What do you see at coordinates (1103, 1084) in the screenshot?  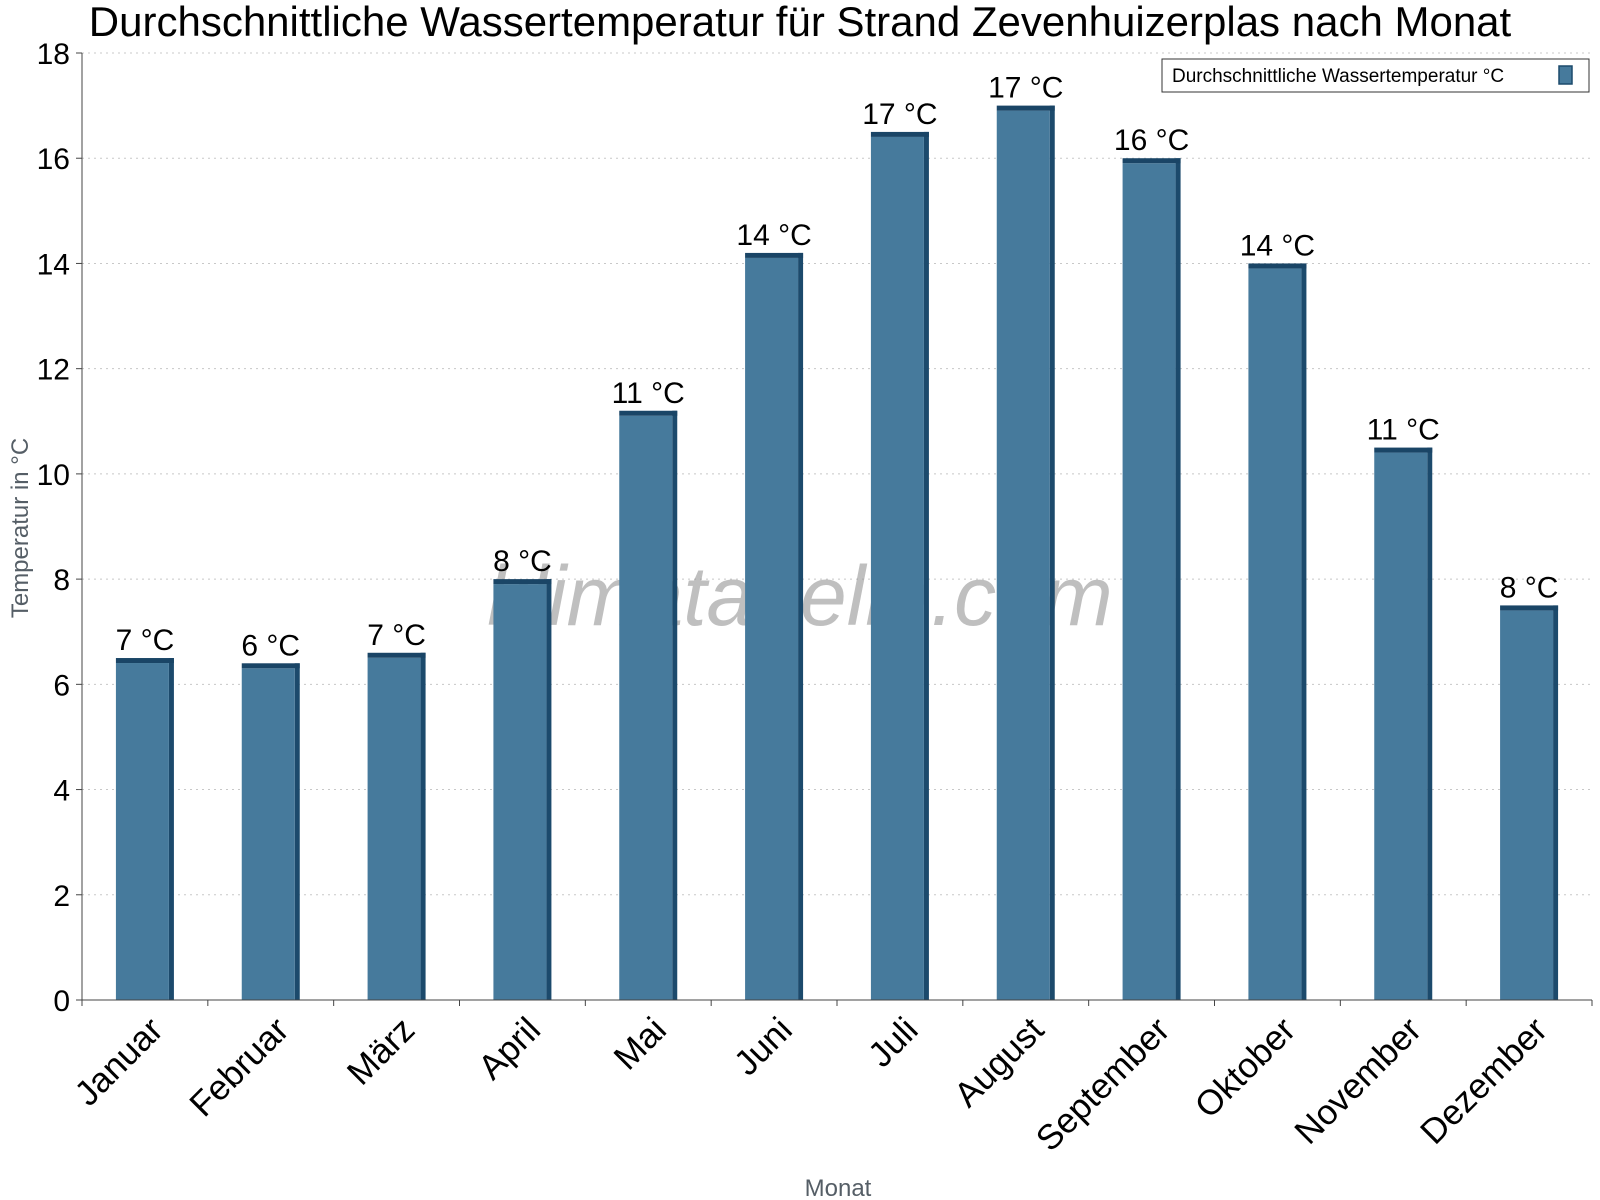 I see `x-tick-label: September` at bounding box center [1103, 1084].